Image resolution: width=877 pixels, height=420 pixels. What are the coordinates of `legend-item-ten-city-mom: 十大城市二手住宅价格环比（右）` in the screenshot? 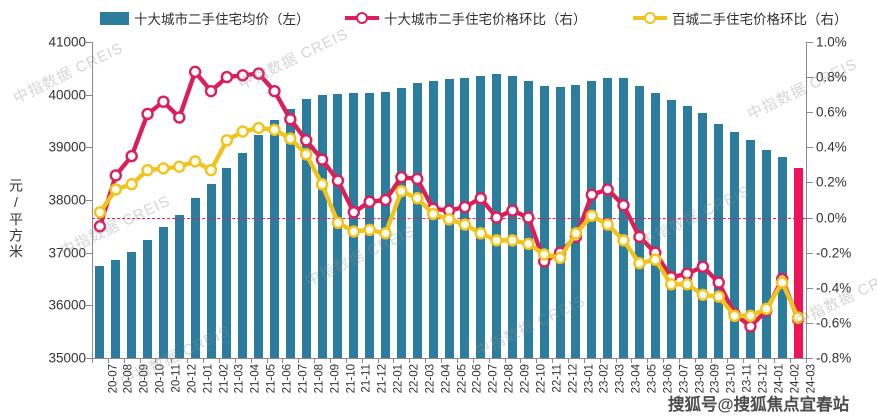 It's located at (466, 18).